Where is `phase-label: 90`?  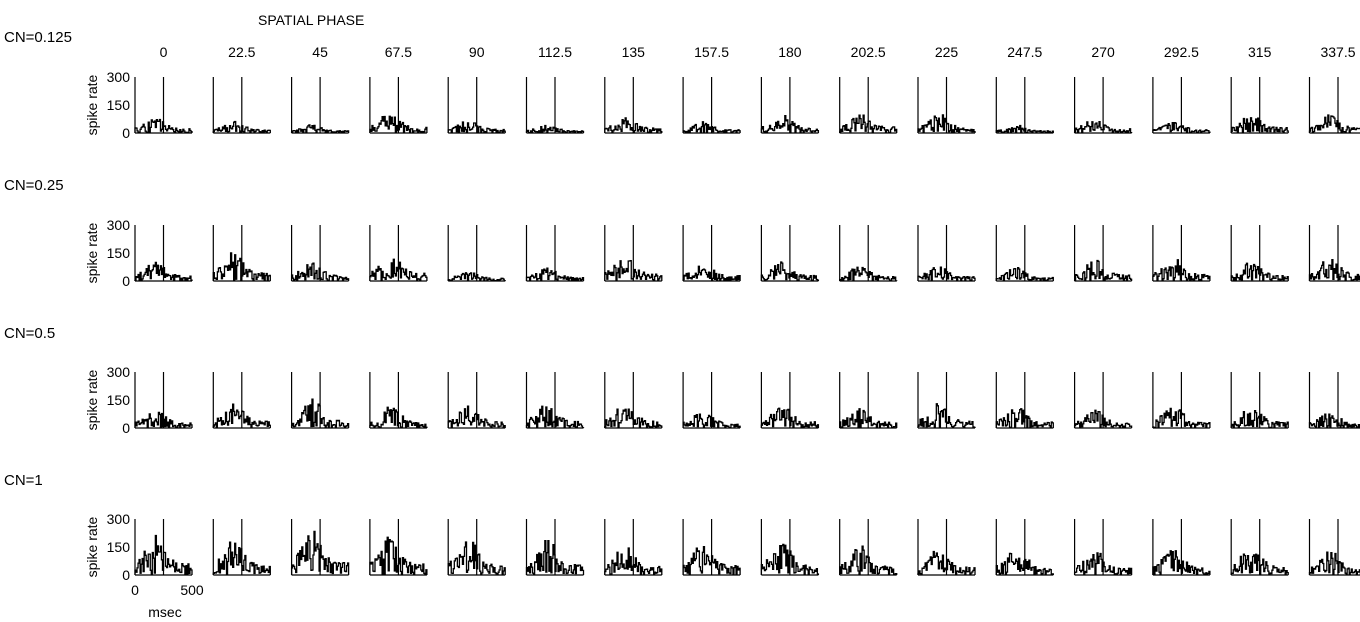
phase-label: 90 is located at coordinates (477, 52).